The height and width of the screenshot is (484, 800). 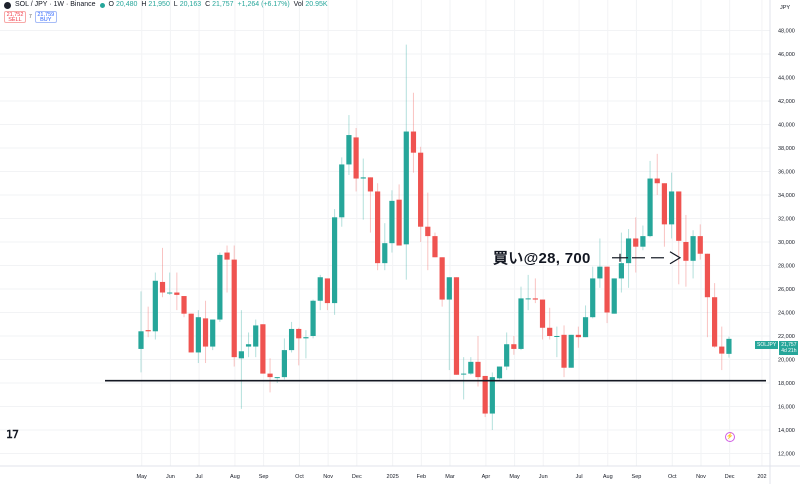 I want to click on buy-annotation: 買い@28, 700, so click(x=542, y=258).